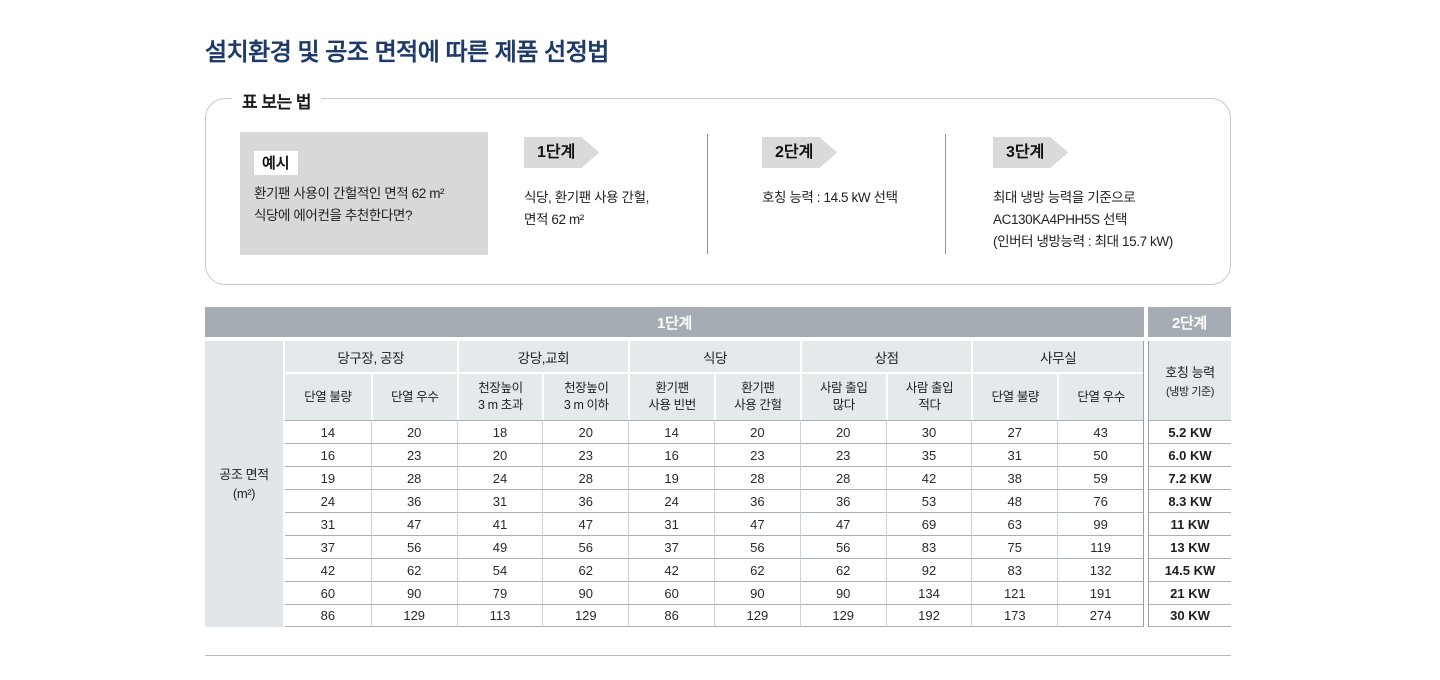 The height and width of the screenshot is (680, 1440). I want to click on cell-r2-c1: 16, so click(328, 454).